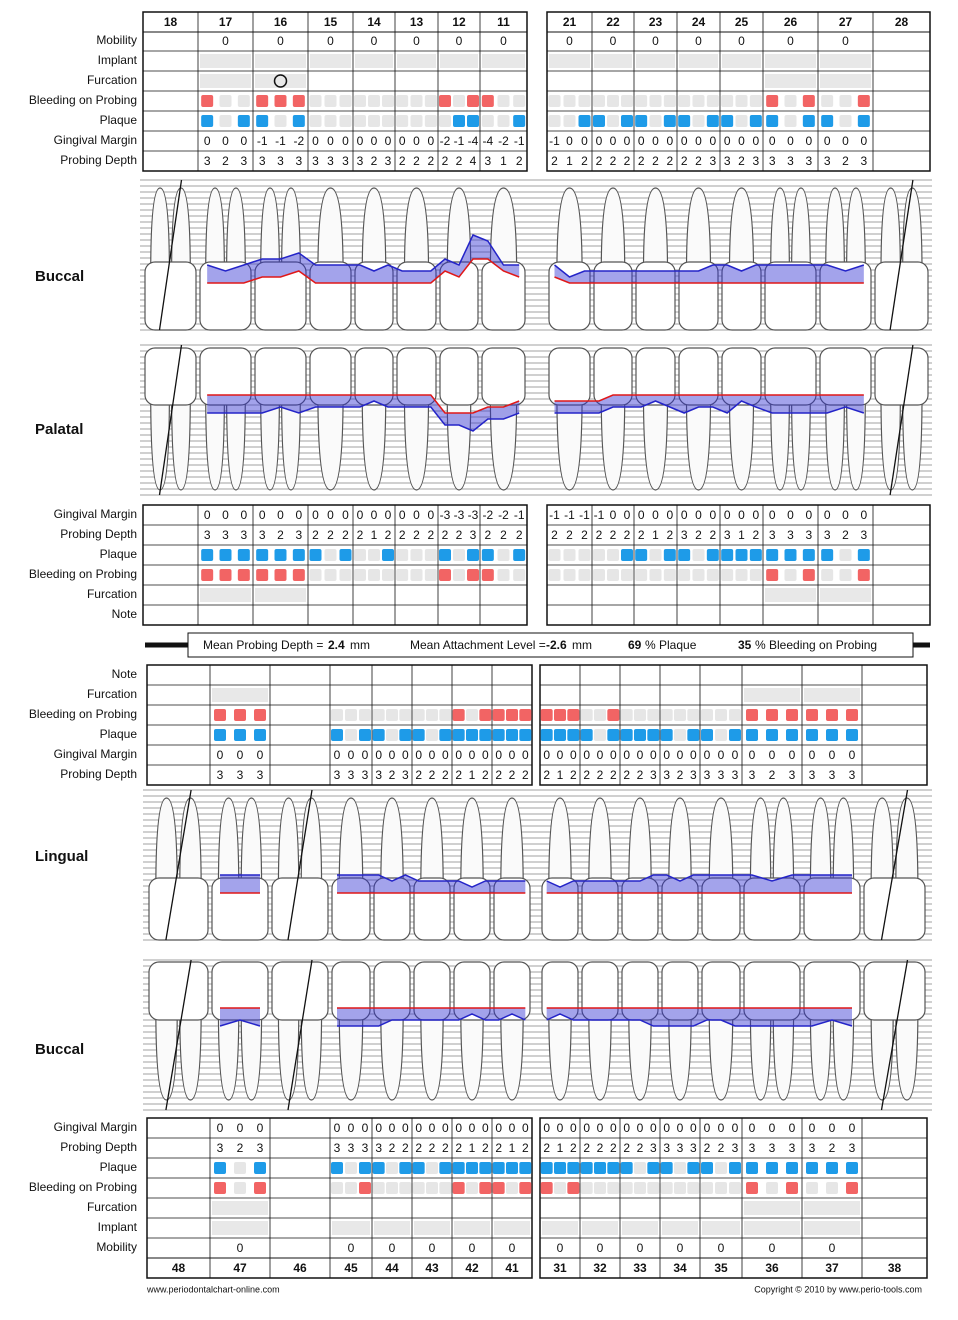  Describe the element at coordinates (119, 1167) in the screenshot. I see `row-label: Plaque` at that location.